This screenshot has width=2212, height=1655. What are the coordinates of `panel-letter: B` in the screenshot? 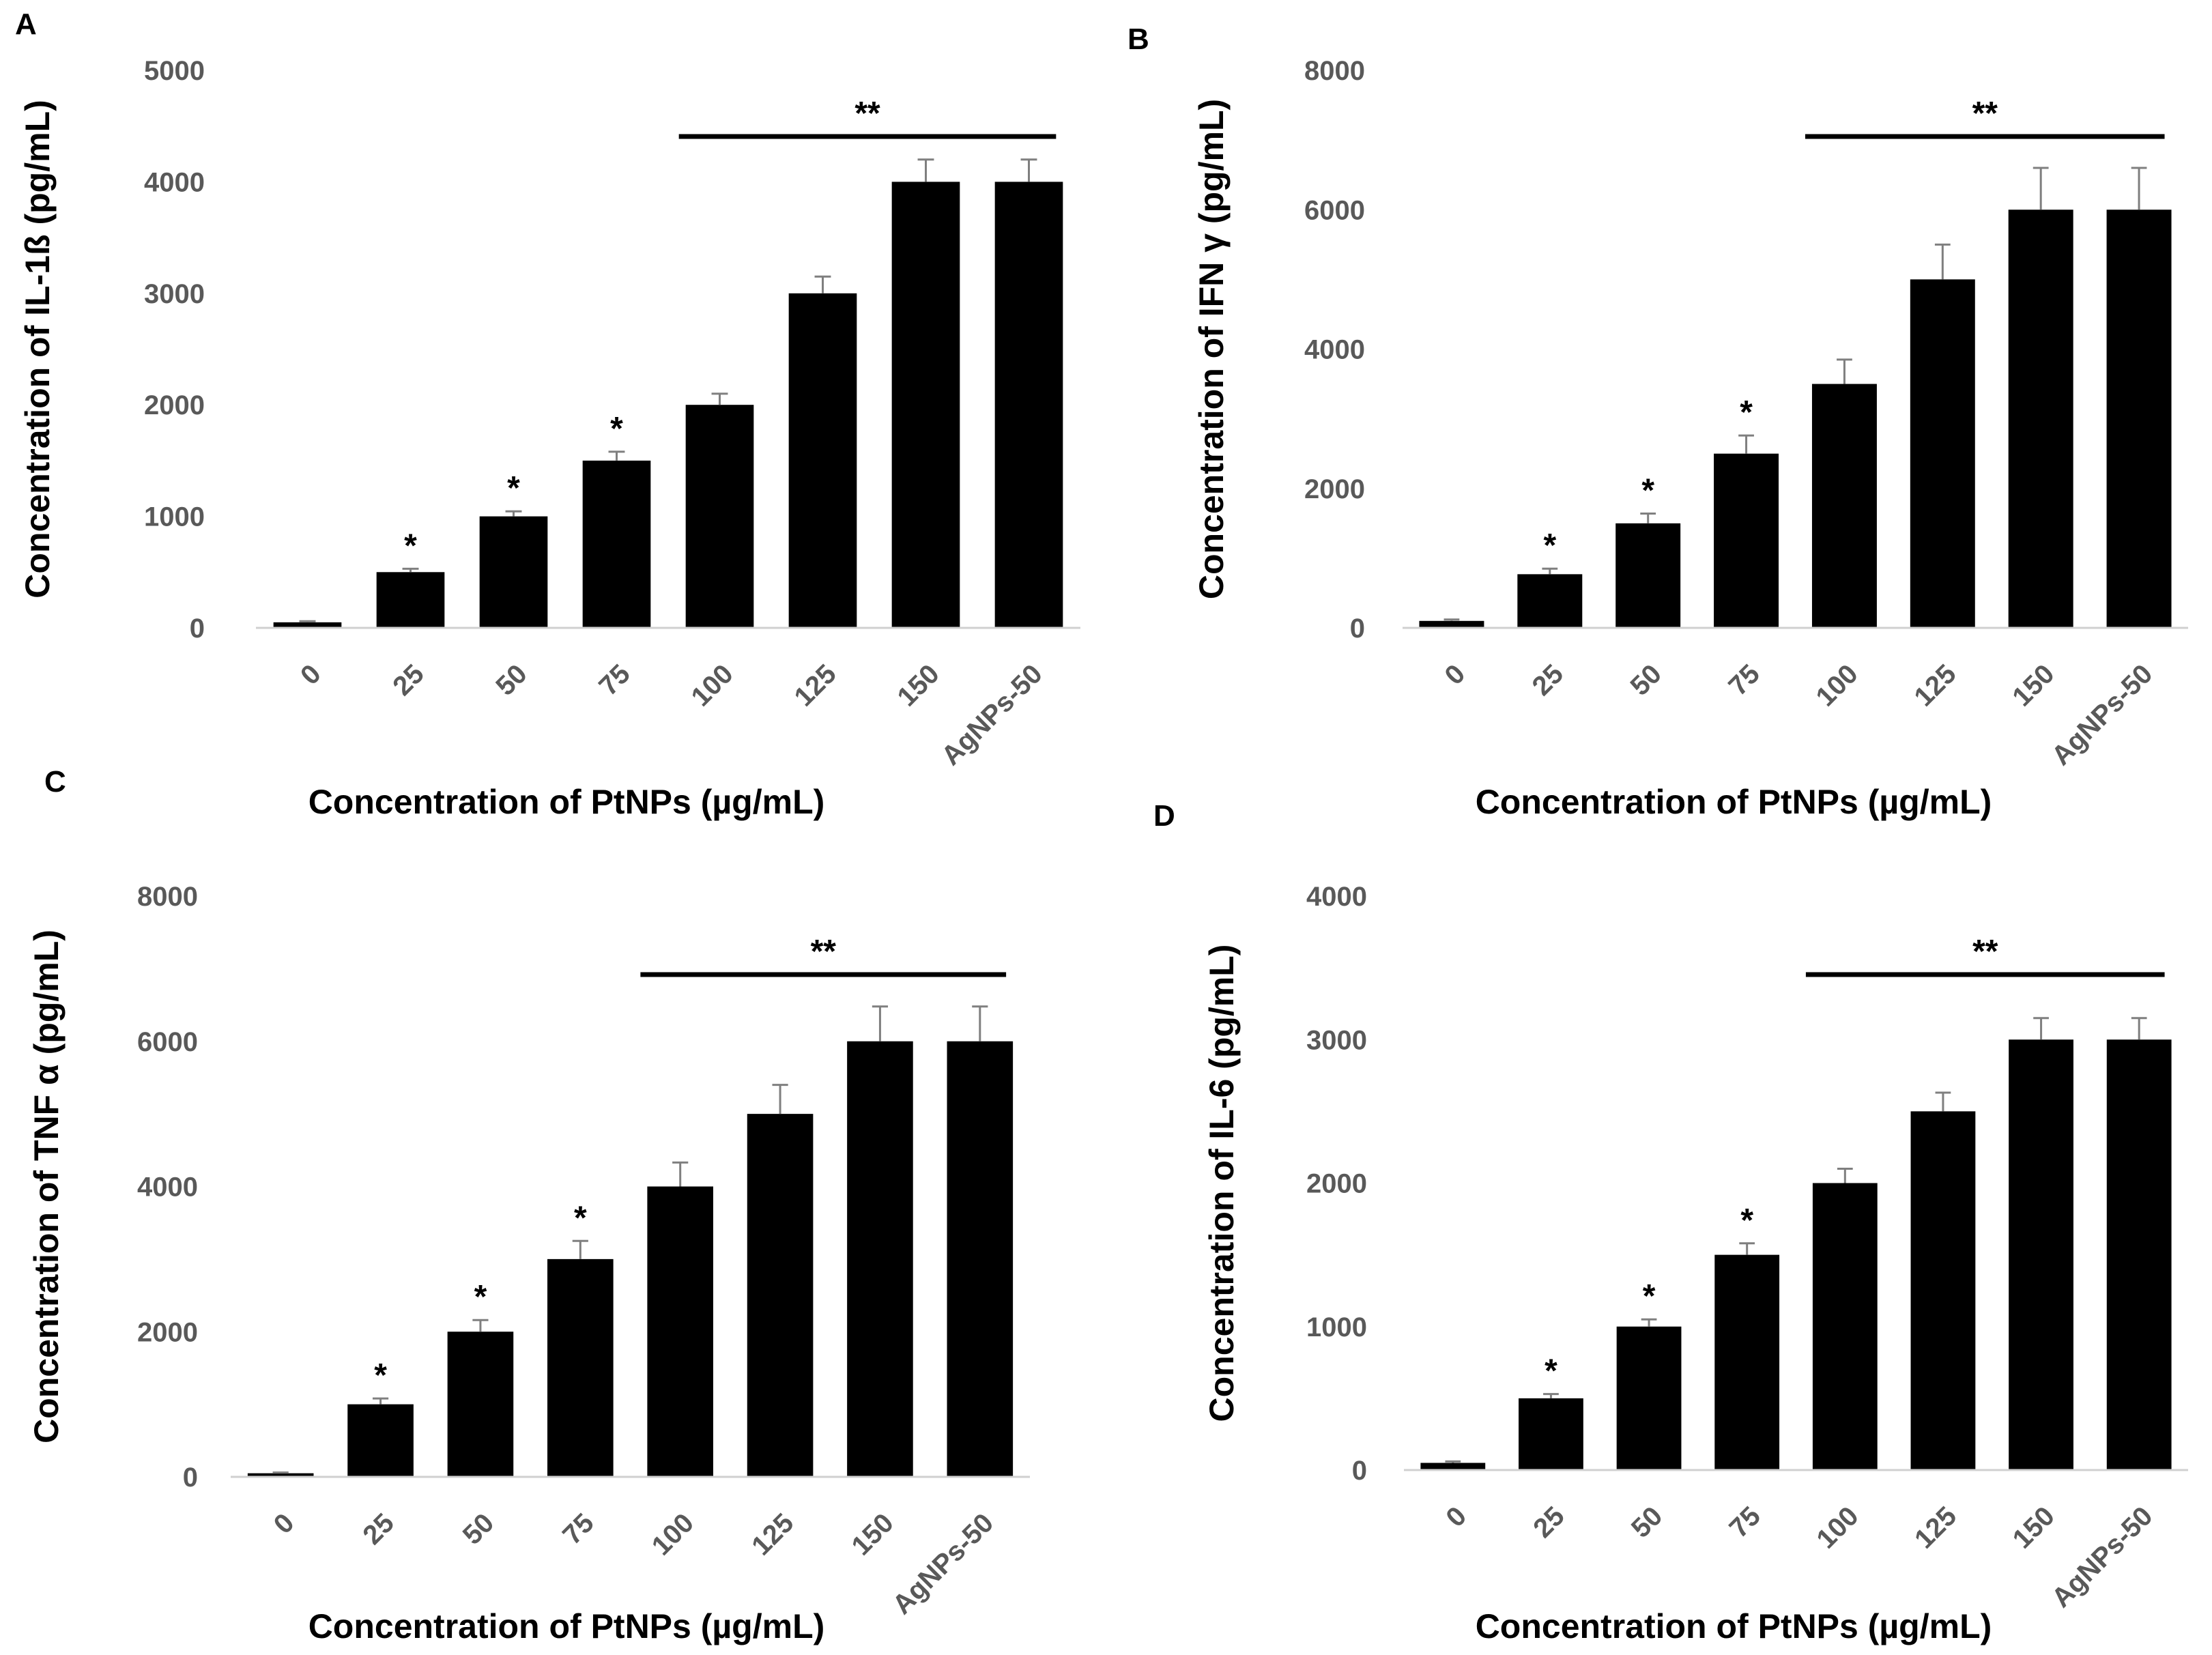 It's located at (1138, 39).